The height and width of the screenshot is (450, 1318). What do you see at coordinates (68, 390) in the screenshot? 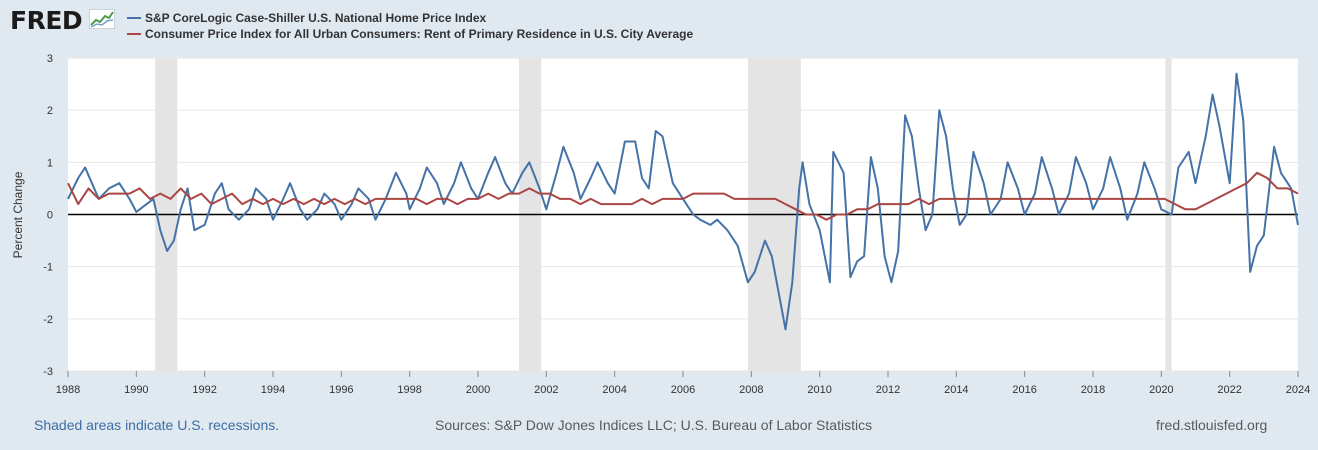
I see `x-tick-label-0: 1988` at bounding box center [68, 390].